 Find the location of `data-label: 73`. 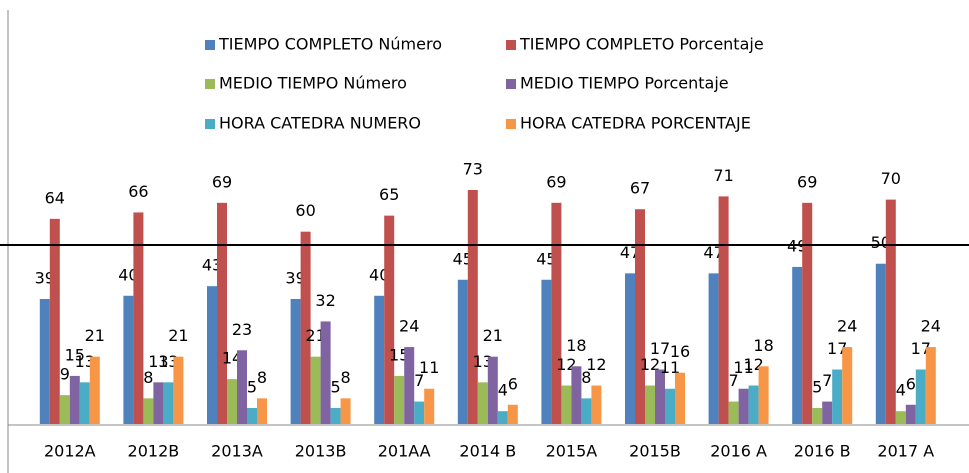

data-label: 73 is located at coordinates (473, 169).